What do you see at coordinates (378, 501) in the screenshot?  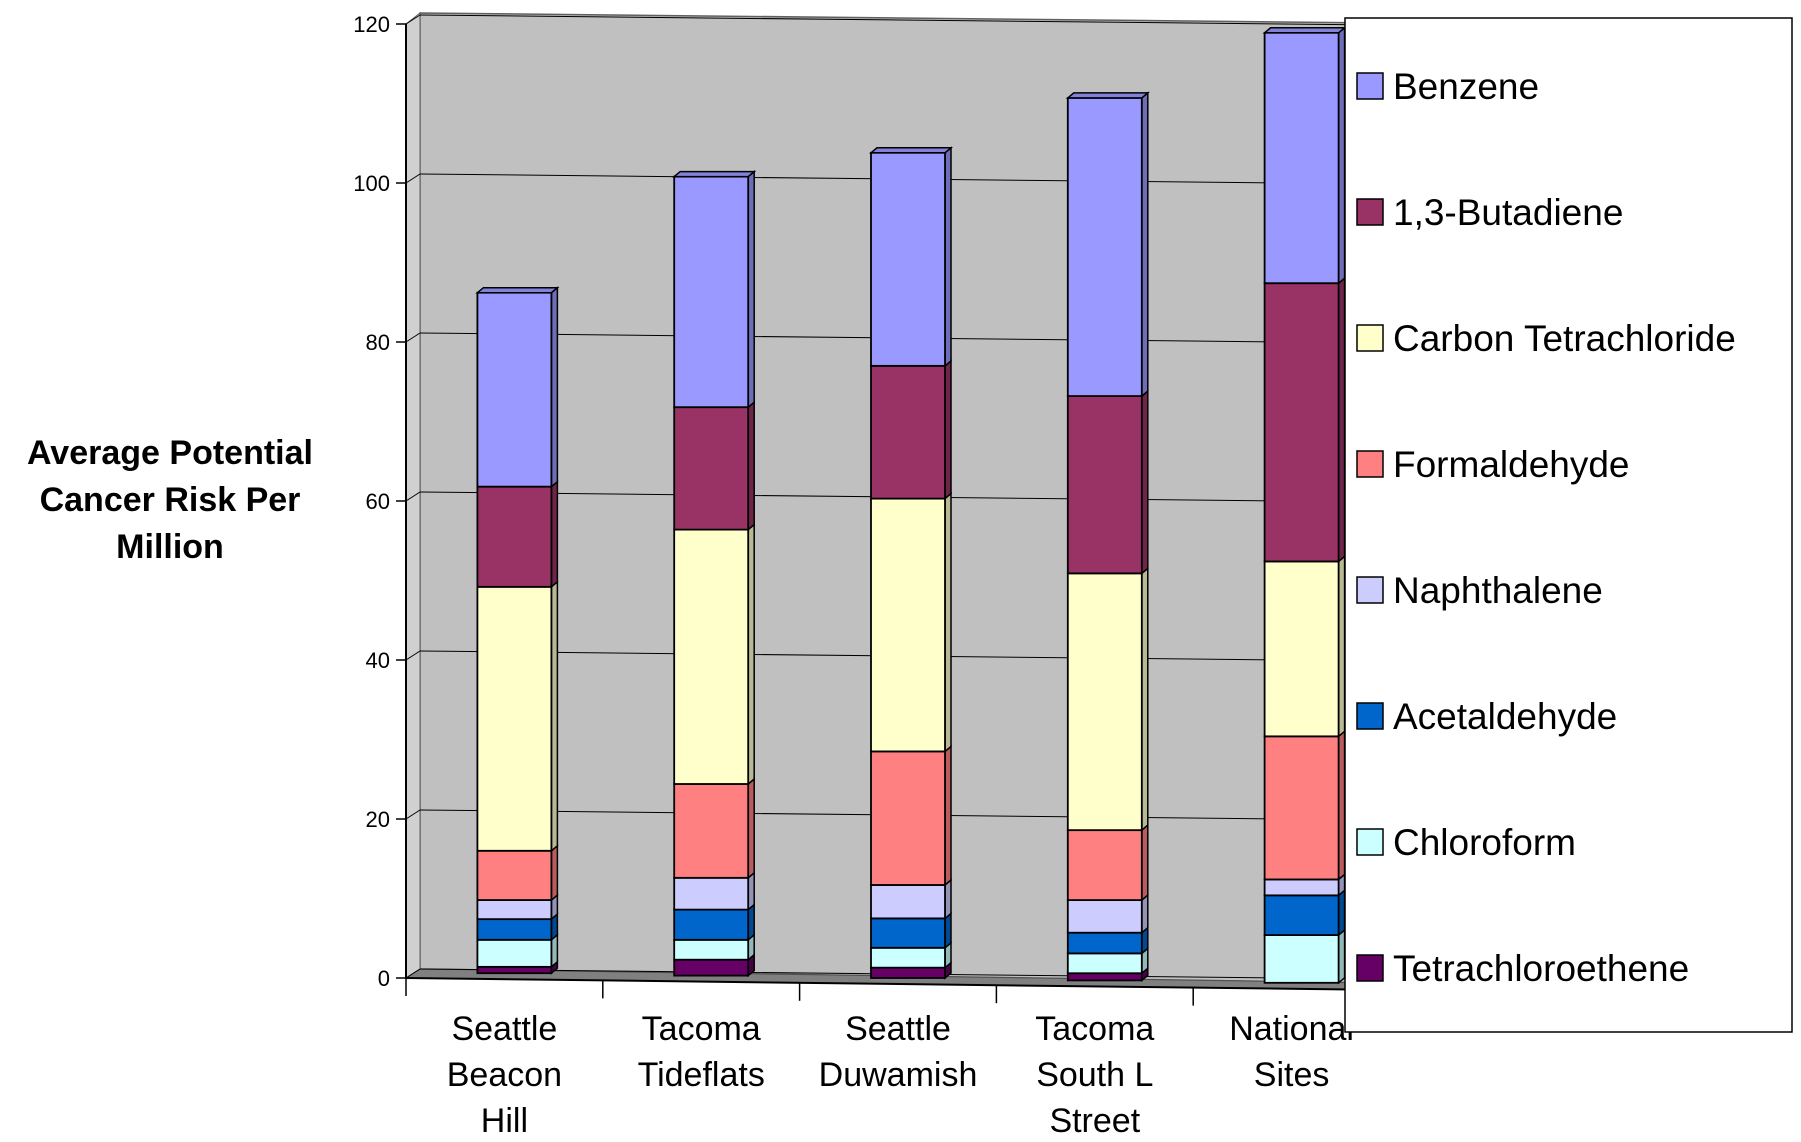 I see `y-tick-label: 60` at bounding box center [378, 501].